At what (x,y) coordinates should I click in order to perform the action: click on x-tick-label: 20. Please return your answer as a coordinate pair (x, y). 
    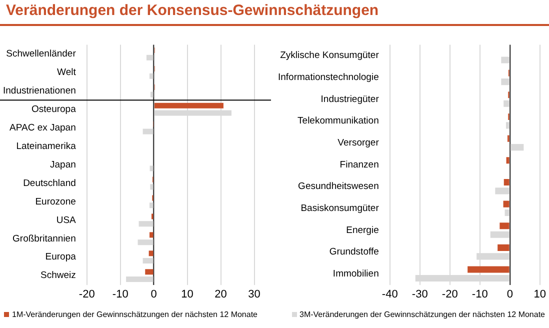
    Looking at the image, I should click on (220, 294).